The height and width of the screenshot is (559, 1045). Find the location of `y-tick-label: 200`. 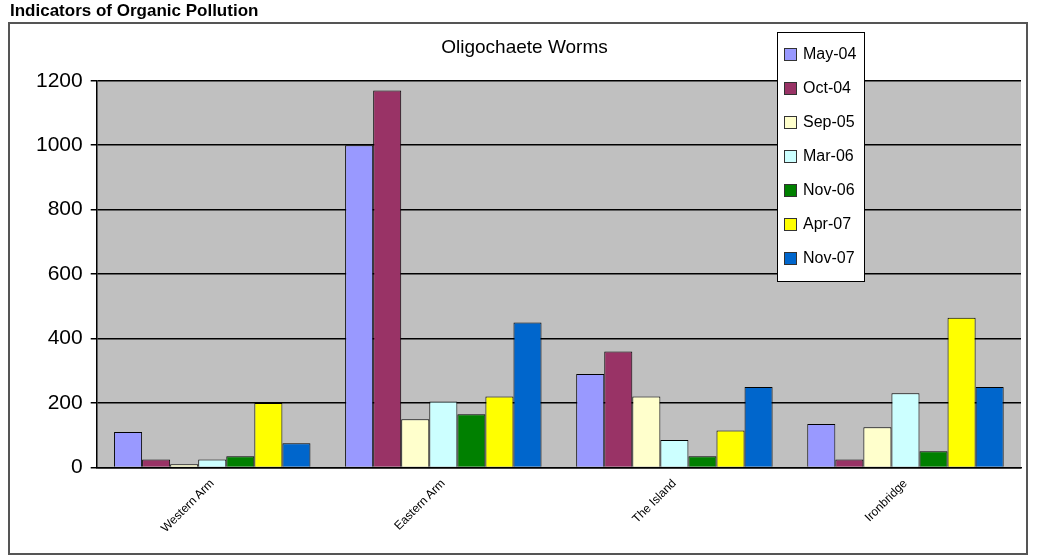

y-tick-label: 200 is located at coordinates (65, 401).